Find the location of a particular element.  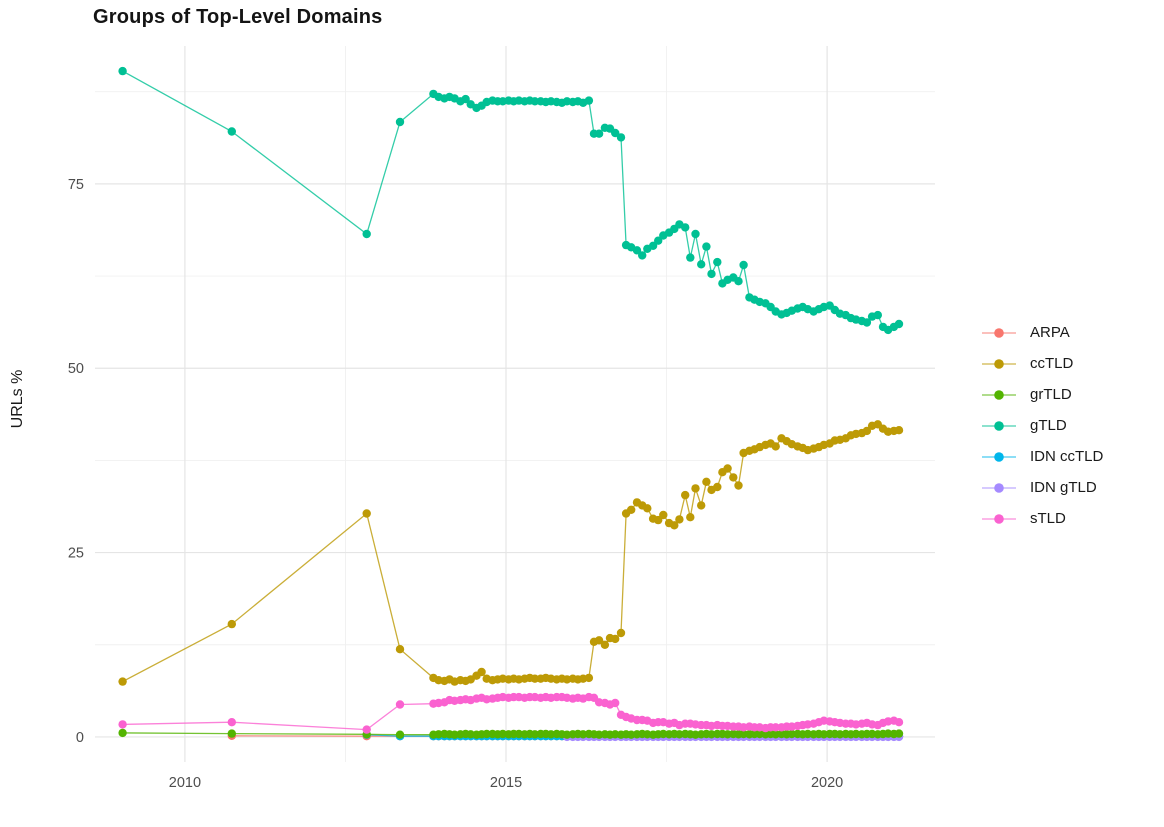

series-grtld is located at coordinates (511, 733).